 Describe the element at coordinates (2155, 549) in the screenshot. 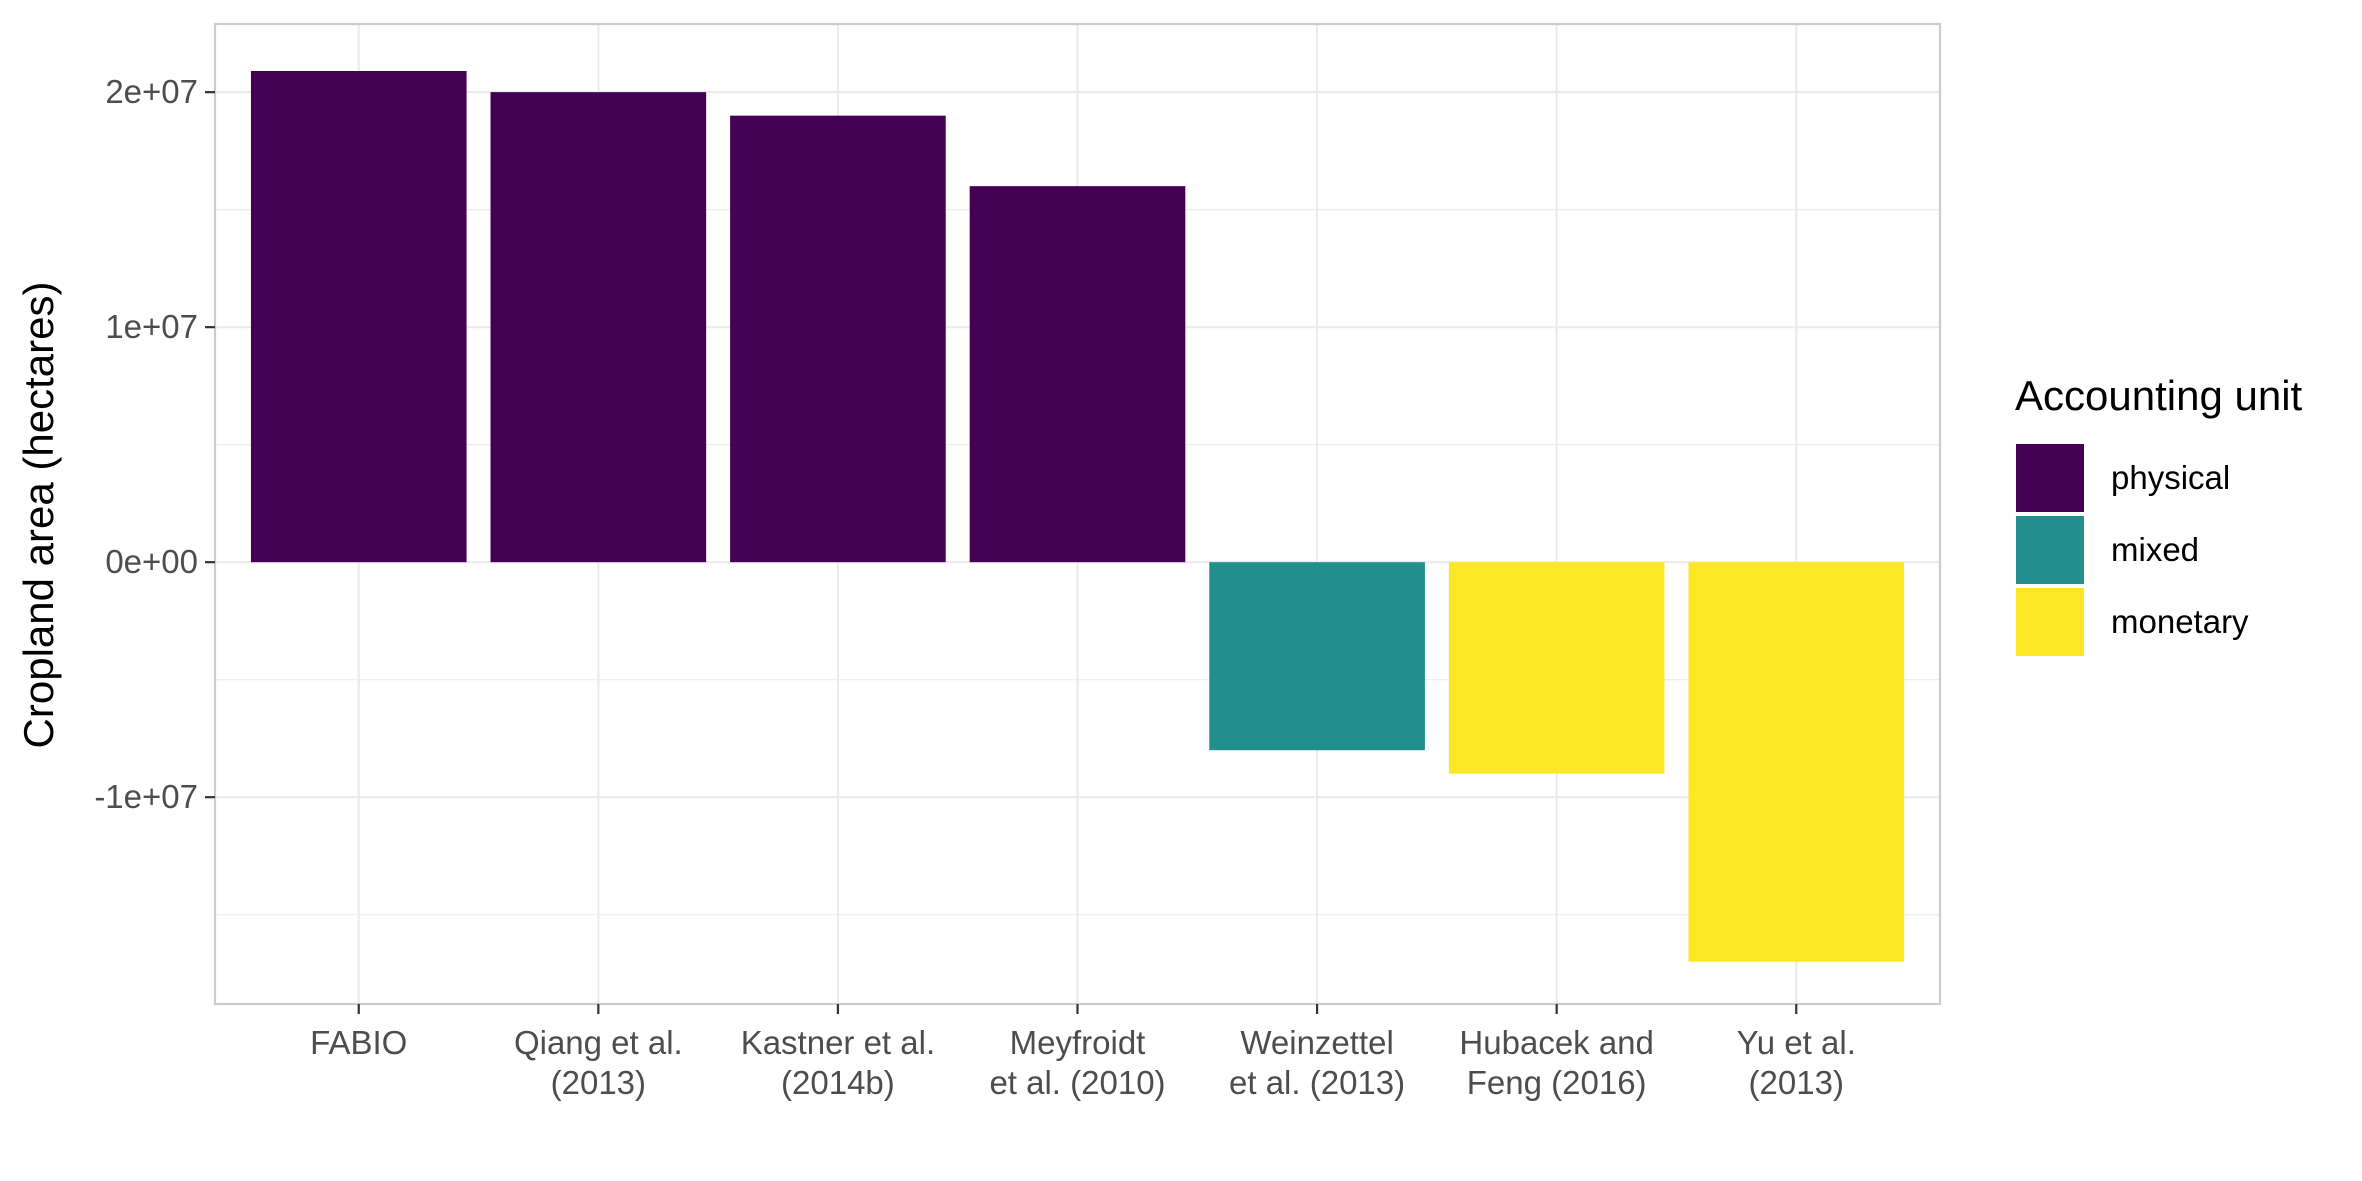

I see `legend-label: mixed` at that location.